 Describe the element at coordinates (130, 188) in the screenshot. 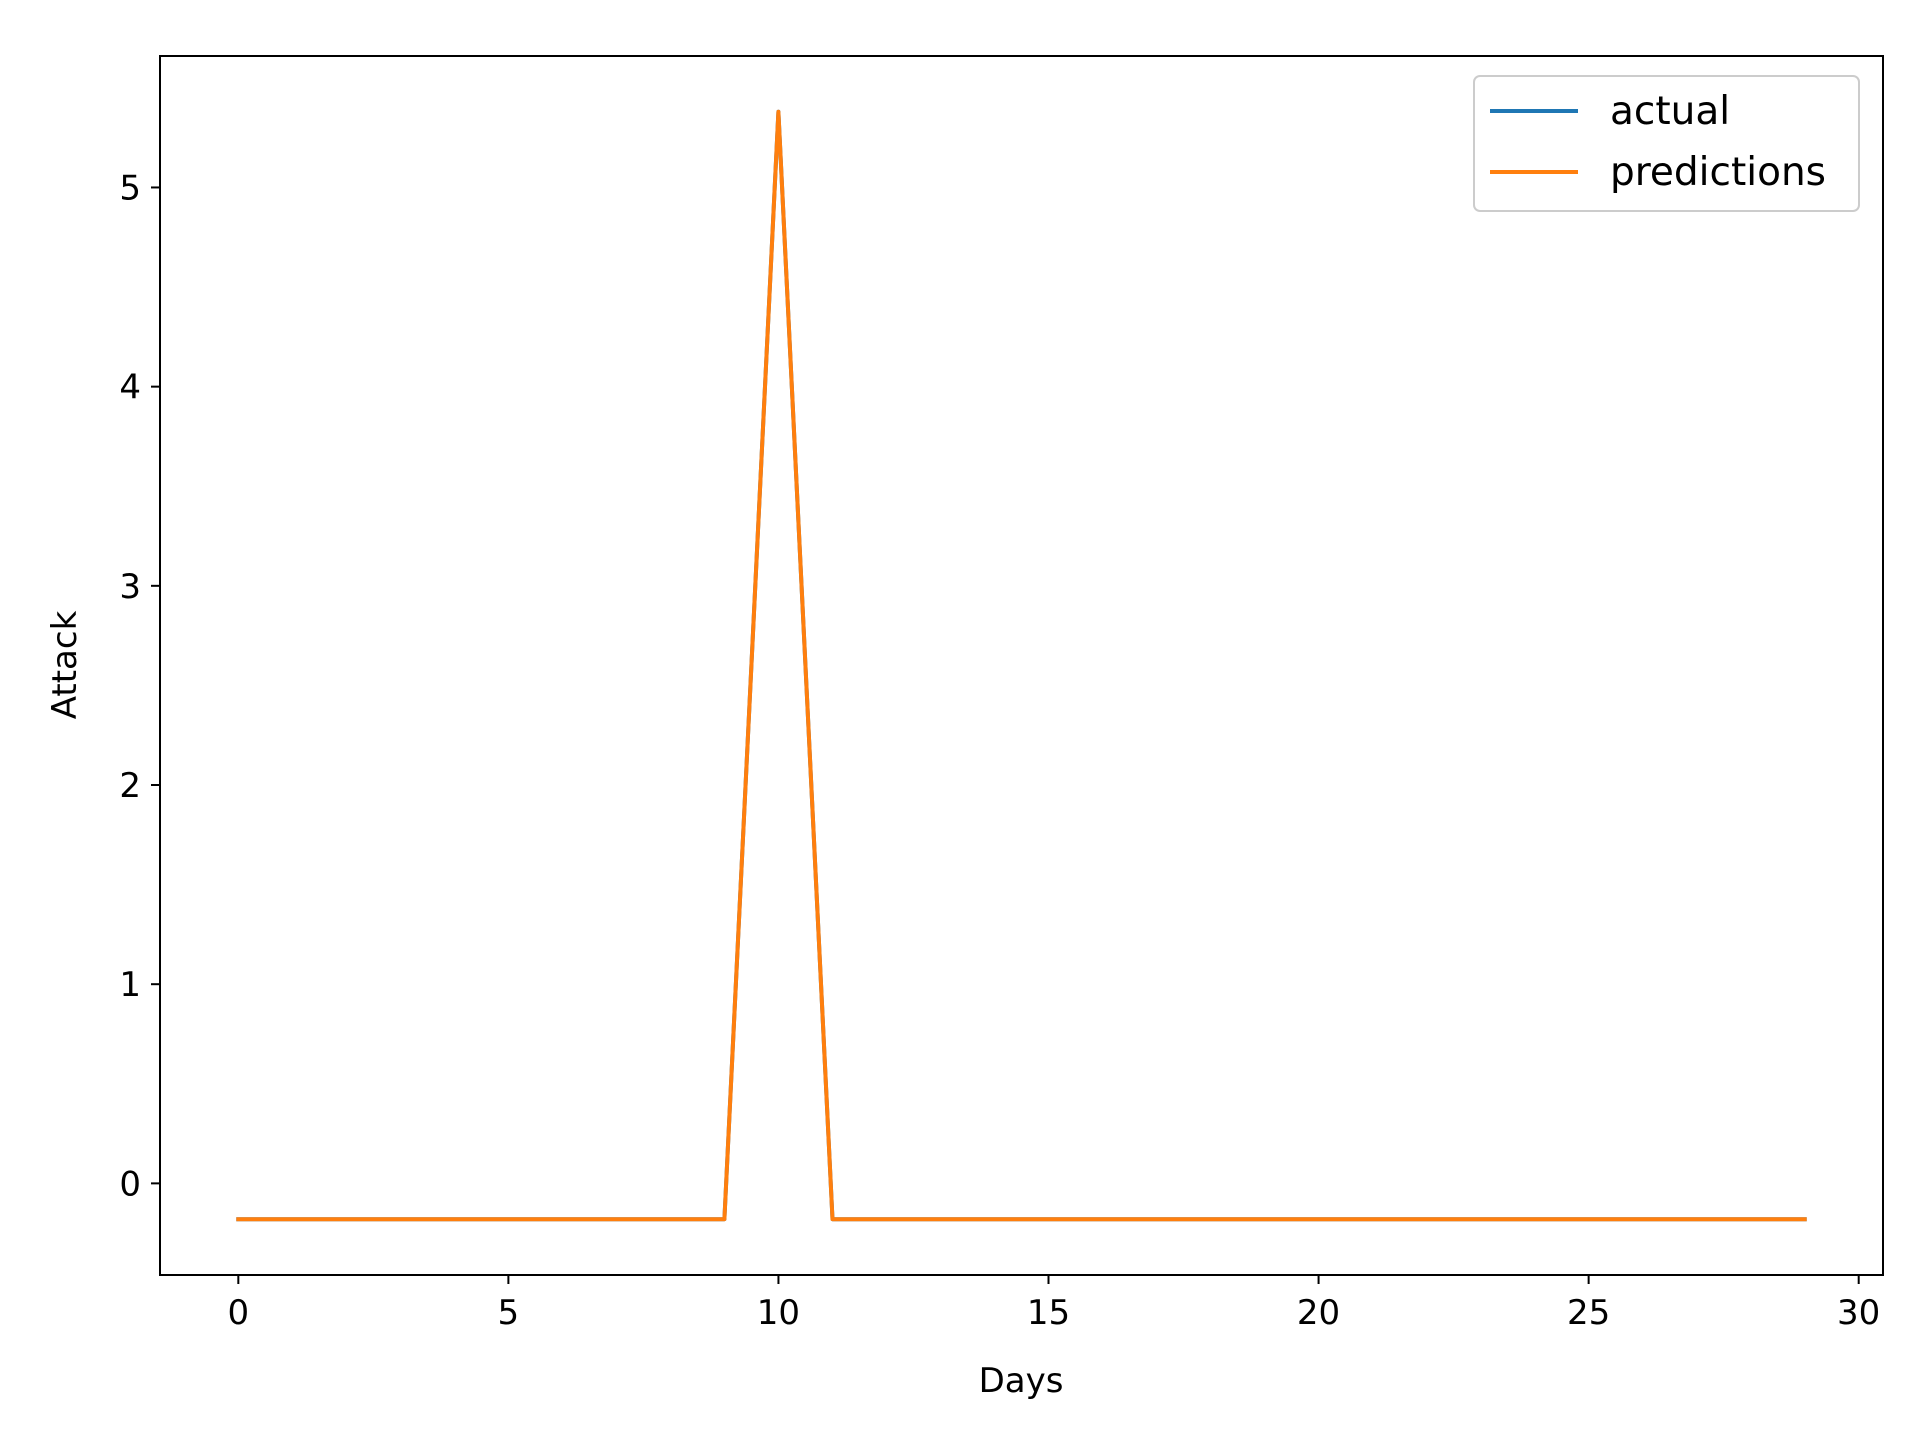

I see `y-tick-label: 5` at that location.